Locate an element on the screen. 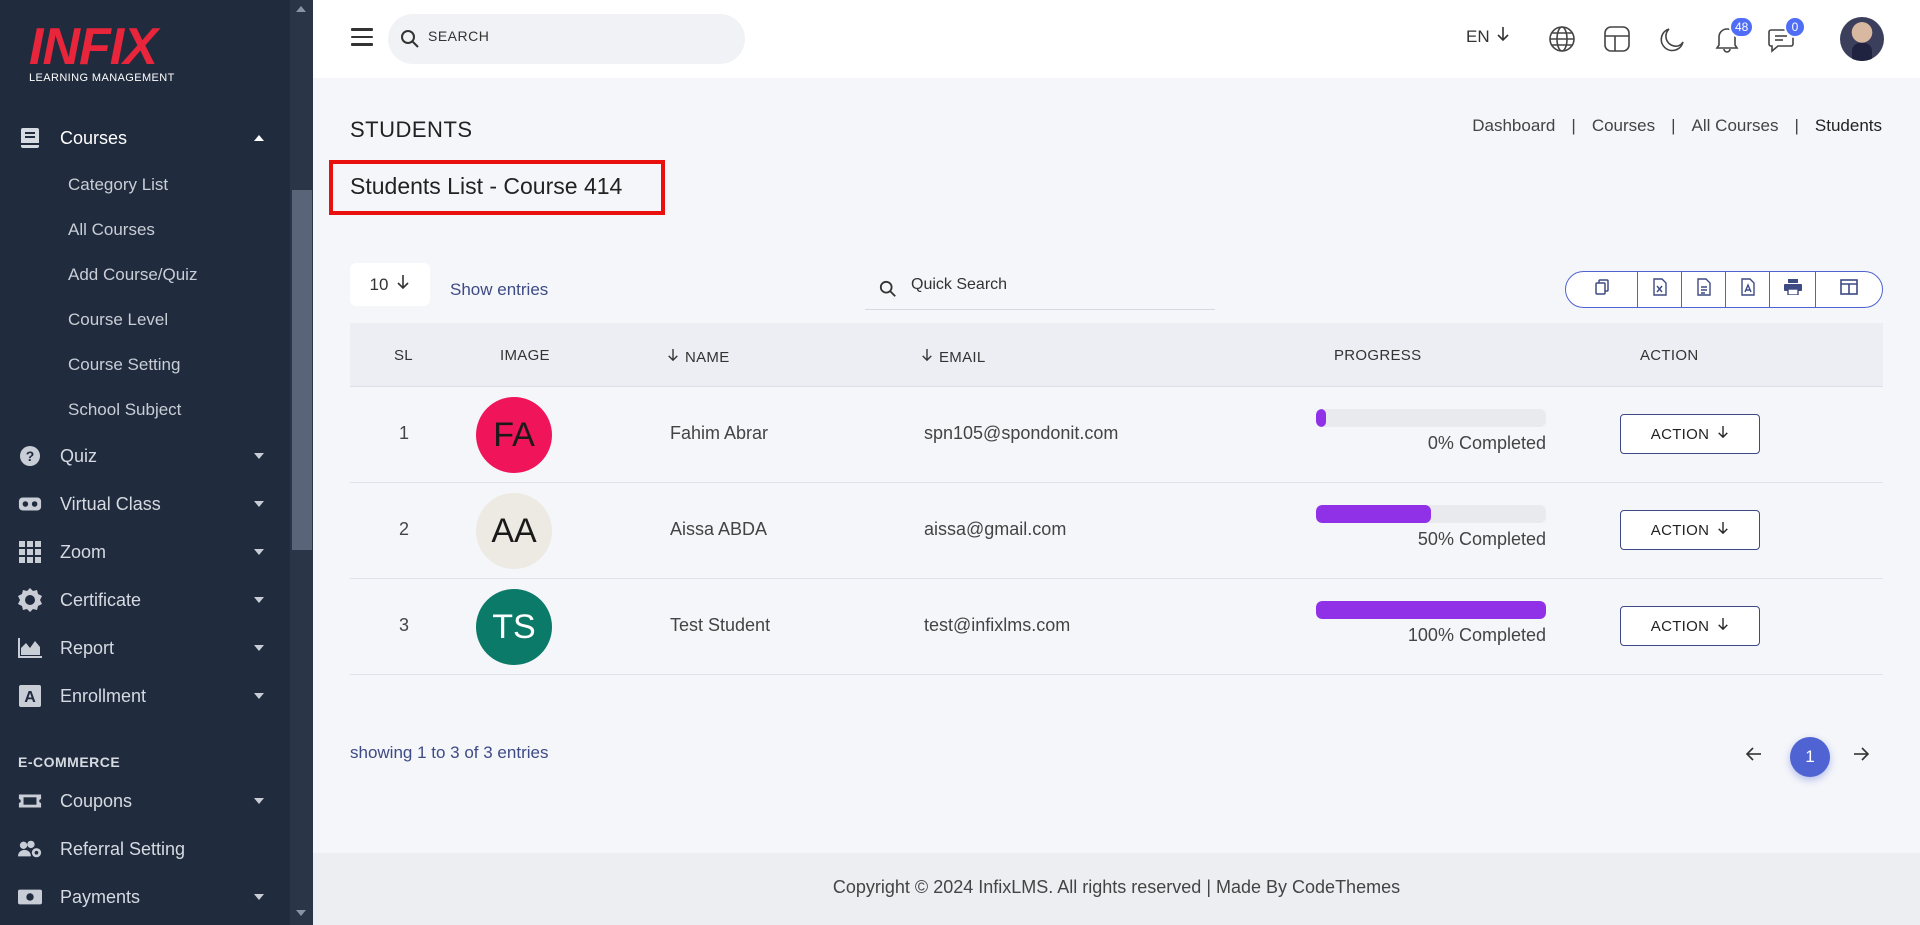 The width and height of the screenshot is (1920, 925). sidebar-item-zoom: Zoom is located at coordinates (145, 552).